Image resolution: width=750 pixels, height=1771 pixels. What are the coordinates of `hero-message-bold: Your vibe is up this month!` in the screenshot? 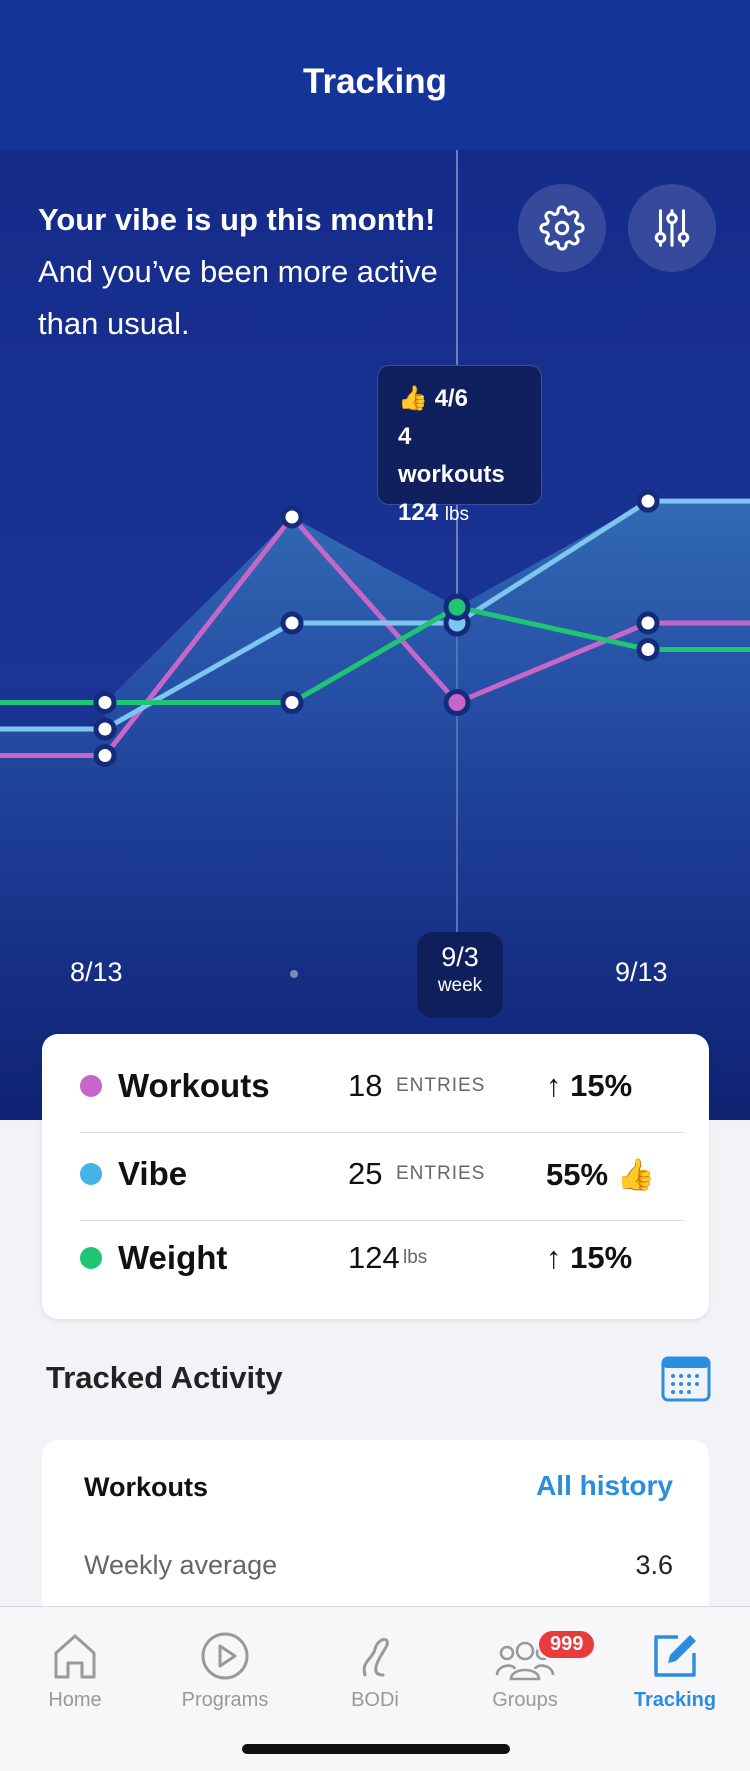 It's located at (237, 219).